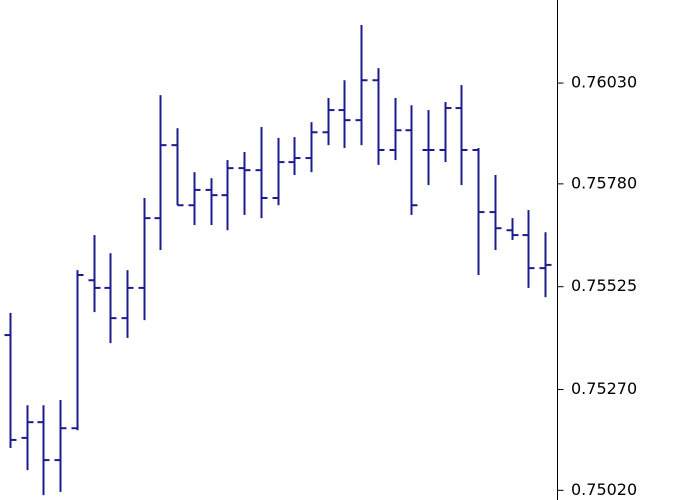  What do you see at coordinates (604, 182) in the screenshot?
I see `y-tick-label: 0.75780` at bounding box center [604, 182].